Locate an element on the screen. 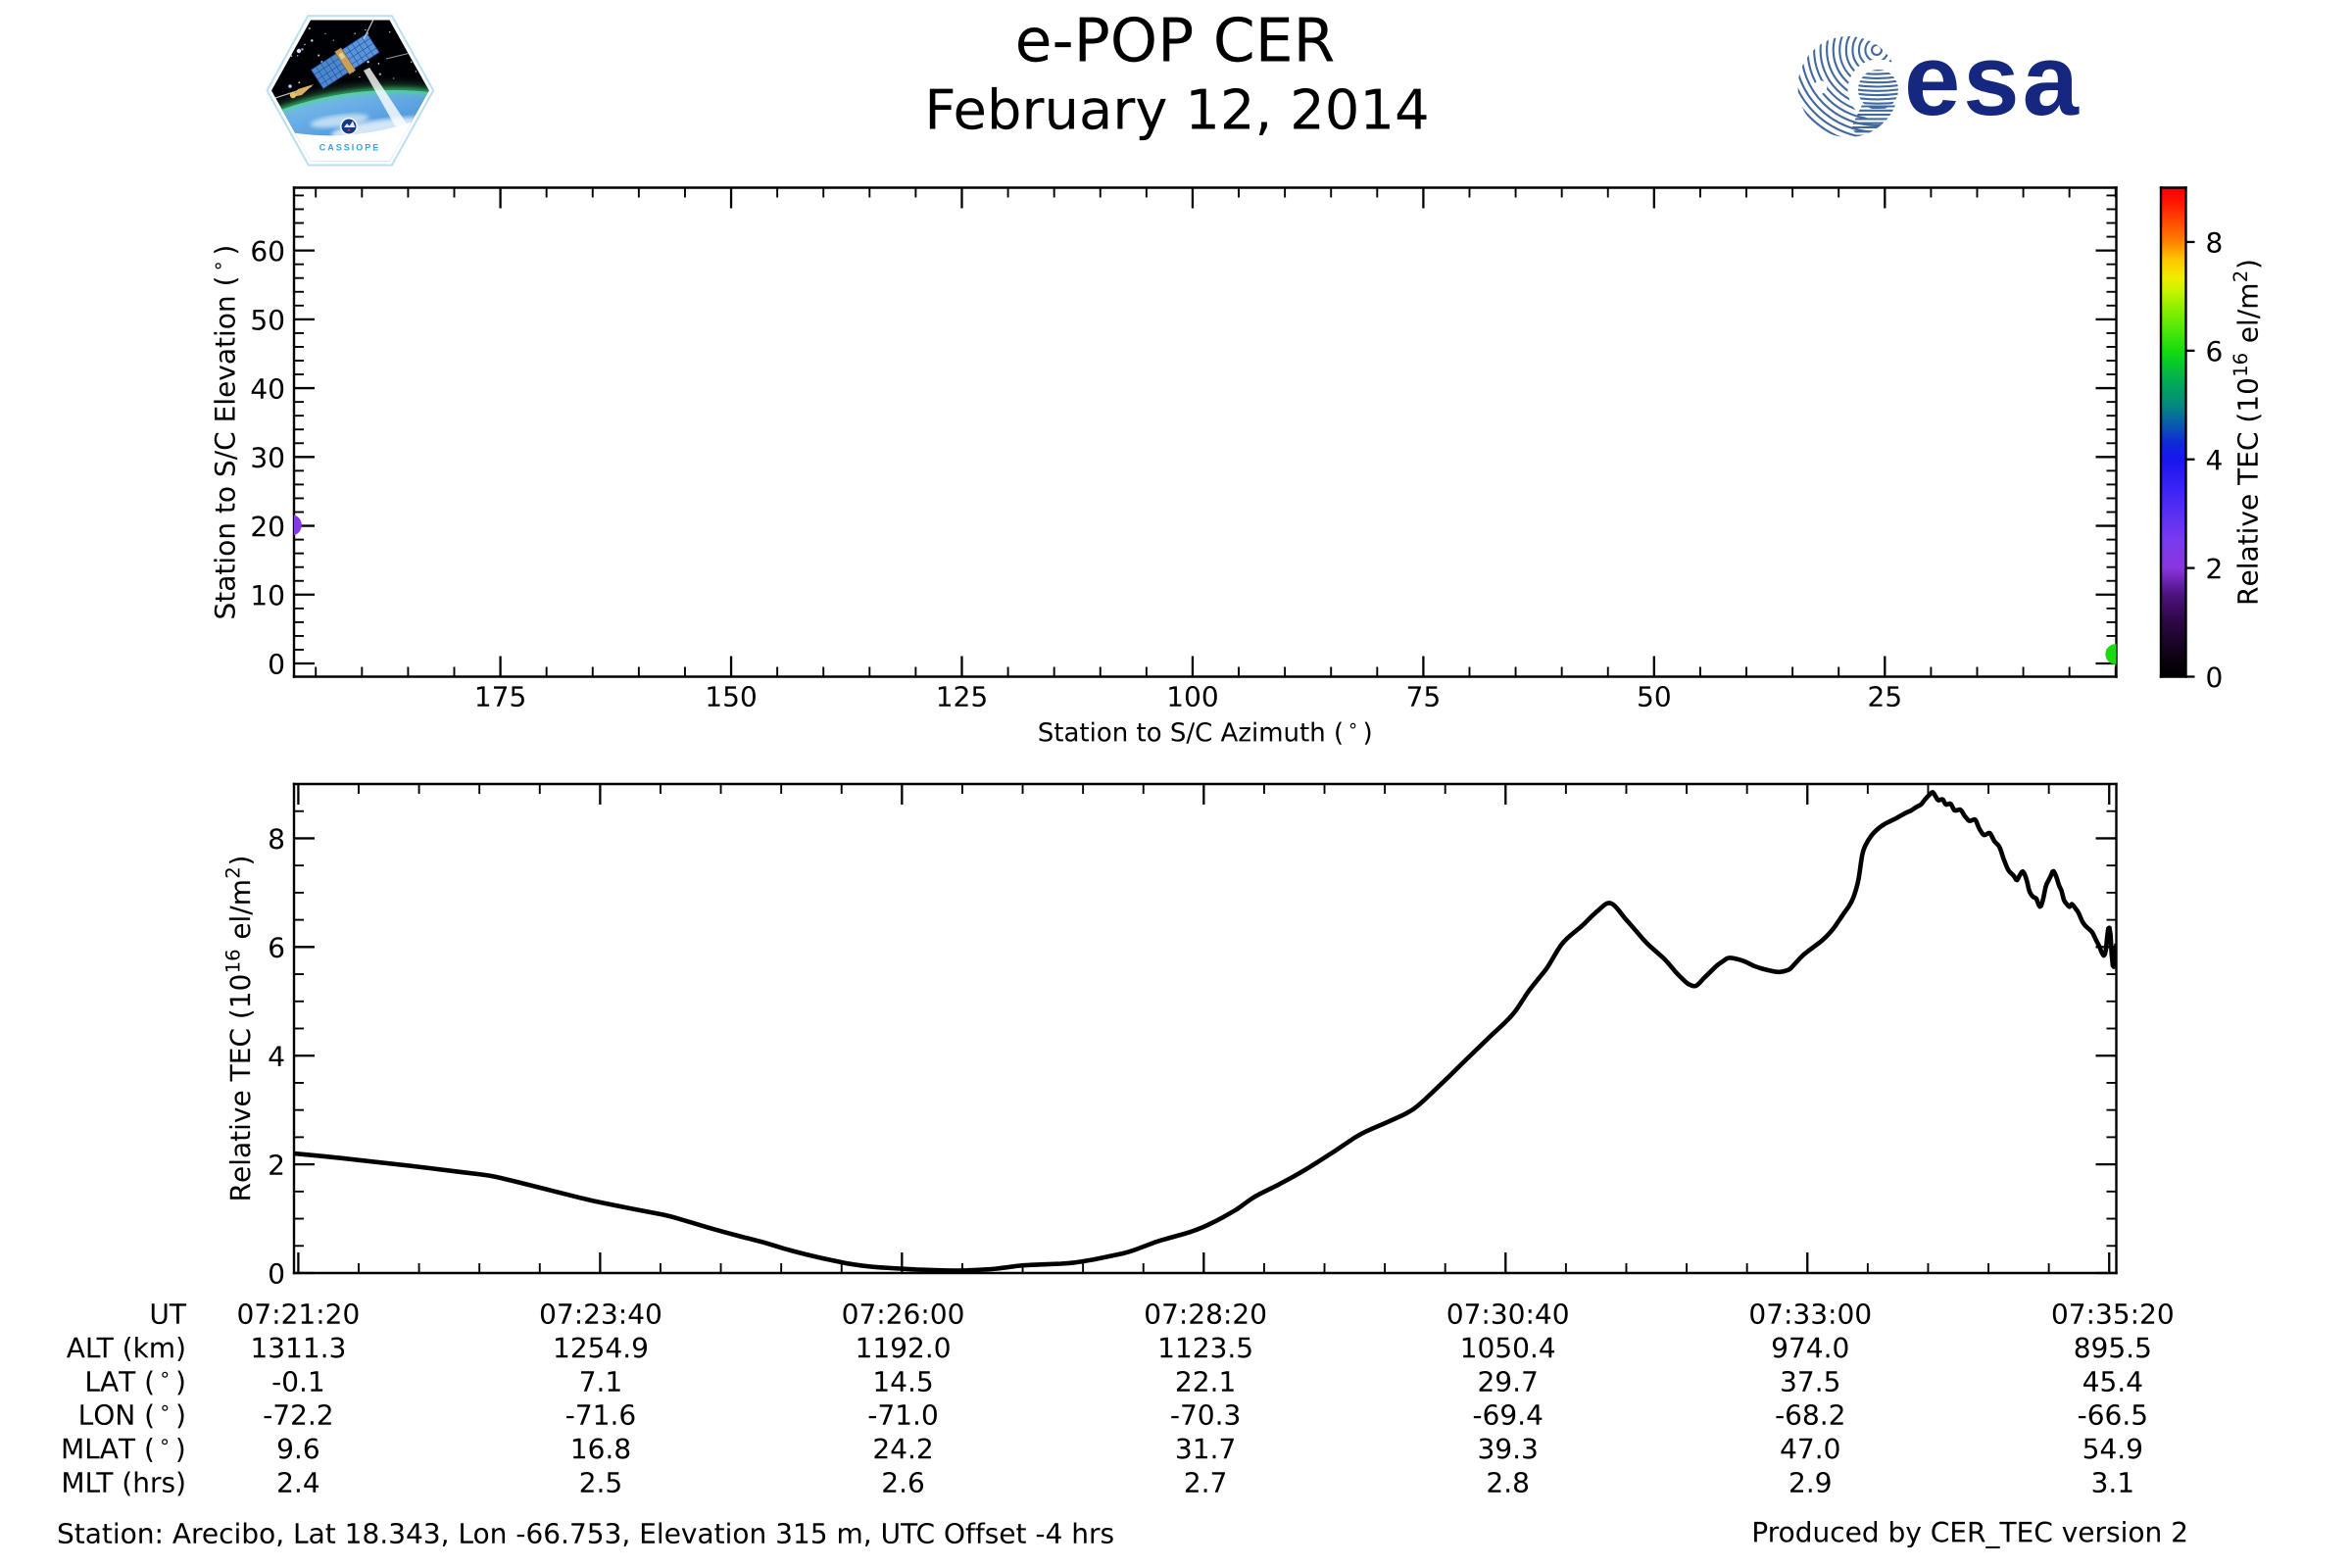 Image resolution: width=2352 pixels, height=1568 pixels. svg-text: esa is located at coordinates (1993, 80).